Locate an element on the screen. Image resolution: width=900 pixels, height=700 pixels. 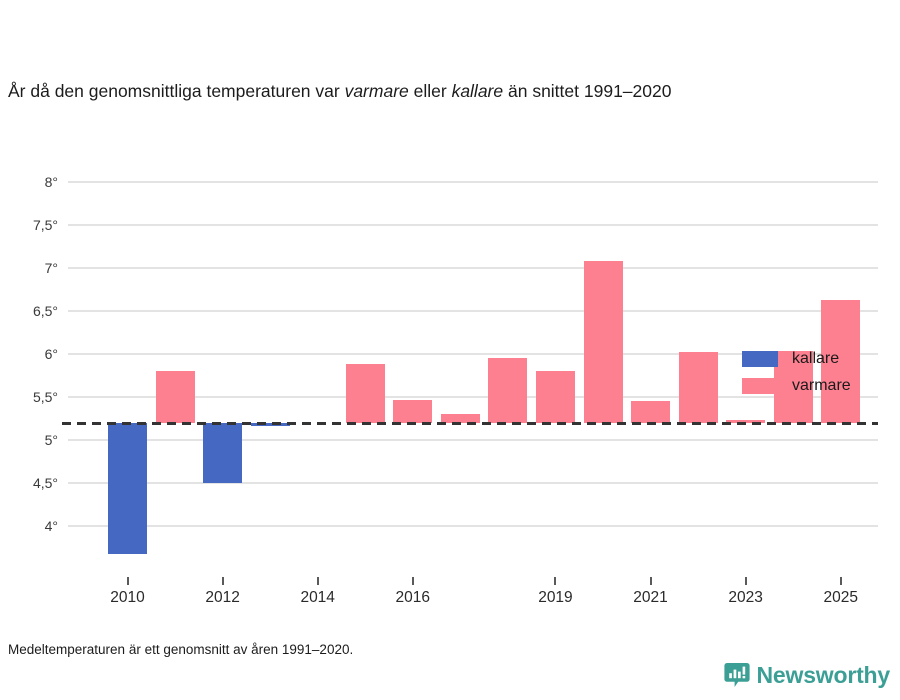
bar-2018 is located at coordinates (508, 390).